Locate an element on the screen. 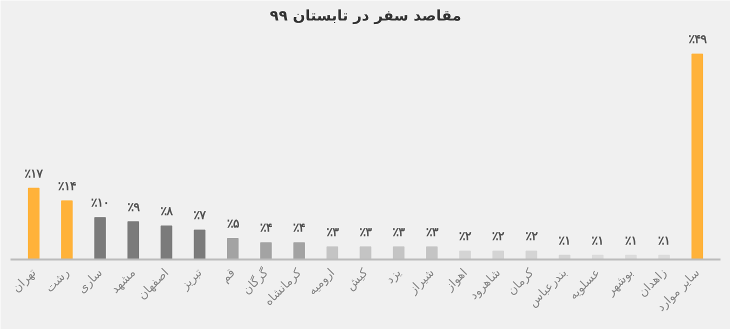 The height and width of the screenshot is (329, 730). x-tick-label: رشت is located at coordinates (57, 280).